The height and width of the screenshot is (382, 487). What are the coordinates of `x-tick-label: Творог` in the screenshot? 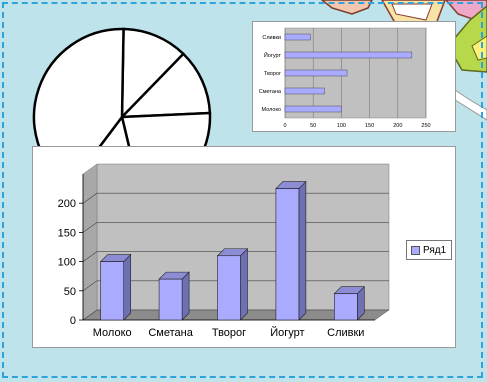 It's located at (229, 333).